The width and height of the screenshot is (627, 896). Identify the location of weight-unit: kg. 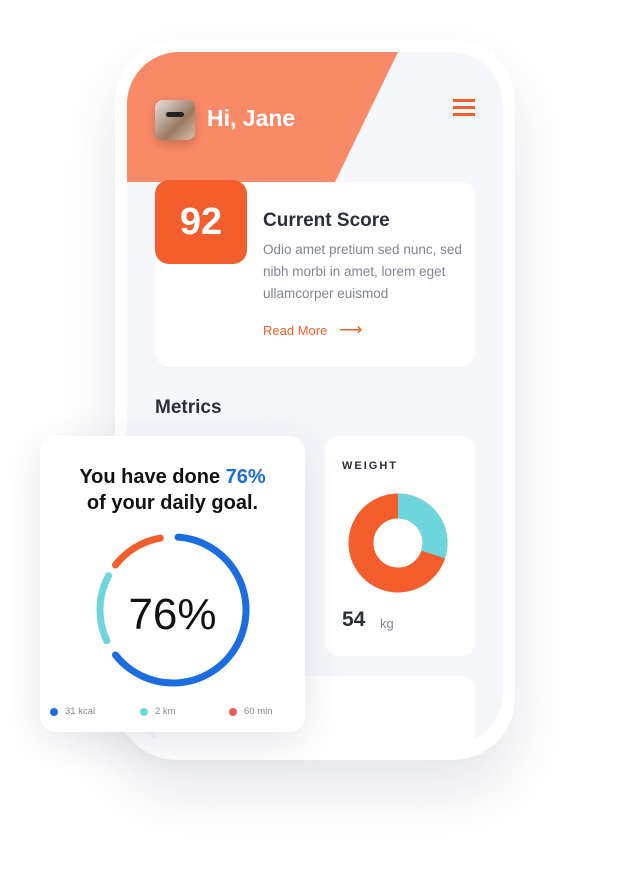
(387, 623).